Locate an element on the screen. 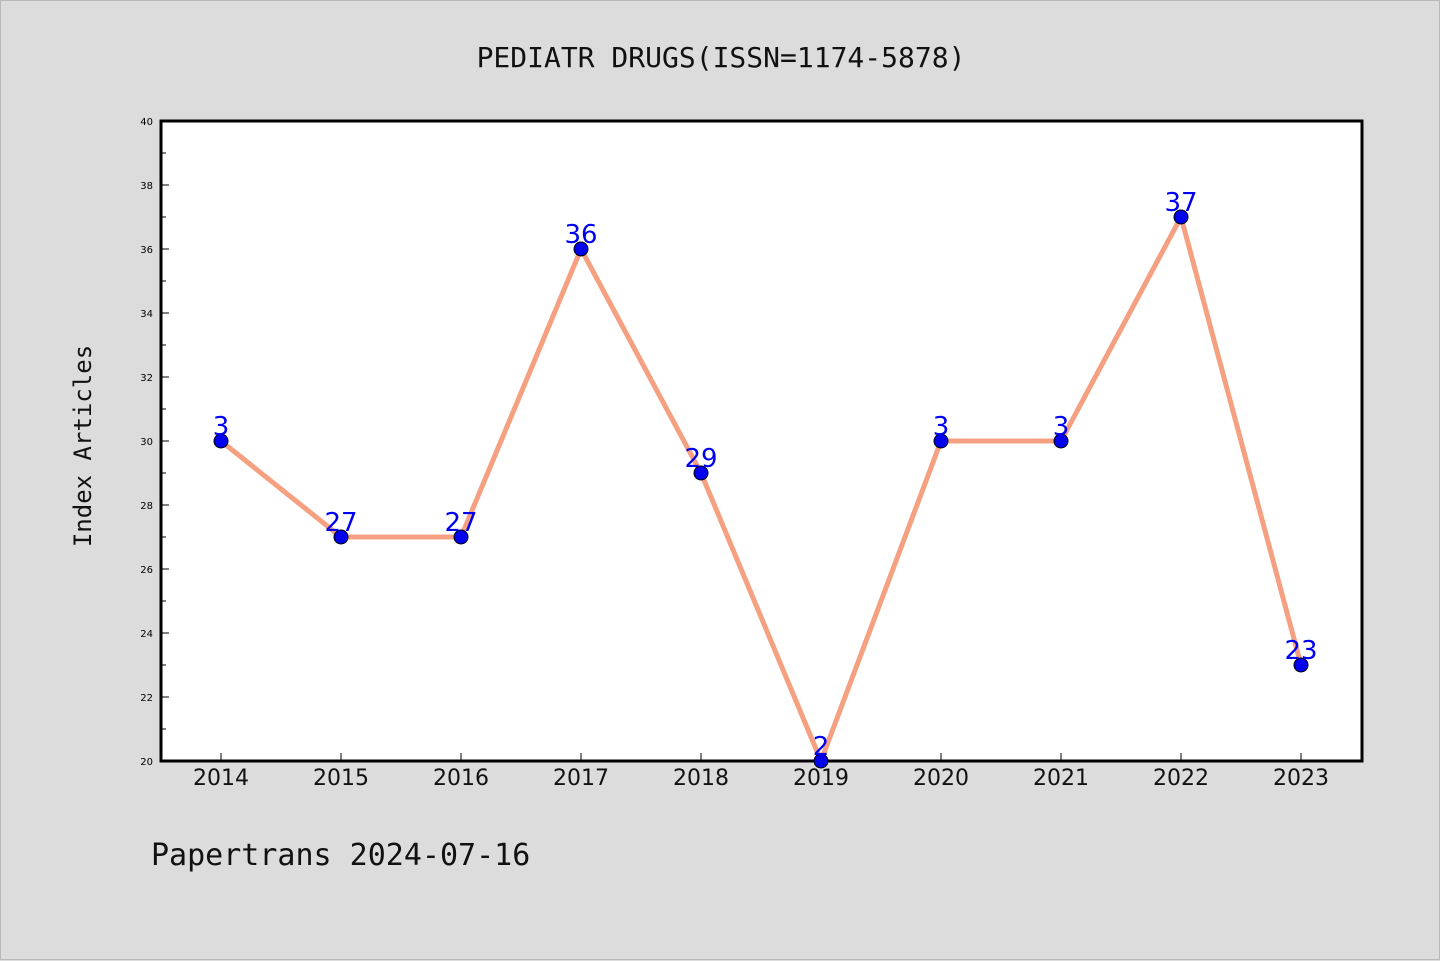 This screenshot has width=1440, height=961. x-tick-label: 2021 is located at coordinates (1061, 778).